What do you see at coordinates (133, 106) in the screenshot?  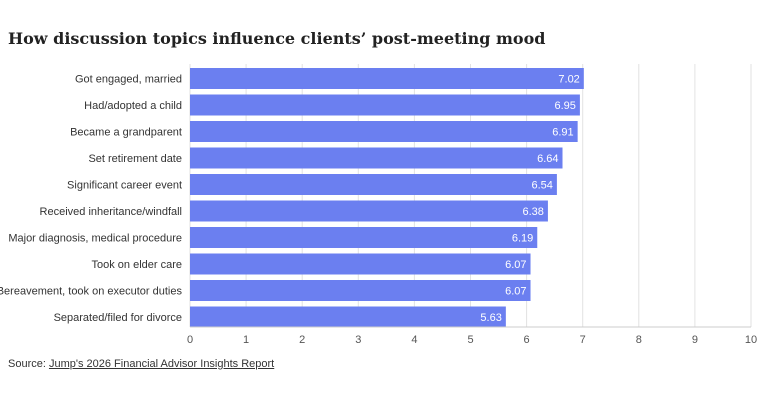 I see `category-label: Had/adopted a child` at bounding box center [133, 106].